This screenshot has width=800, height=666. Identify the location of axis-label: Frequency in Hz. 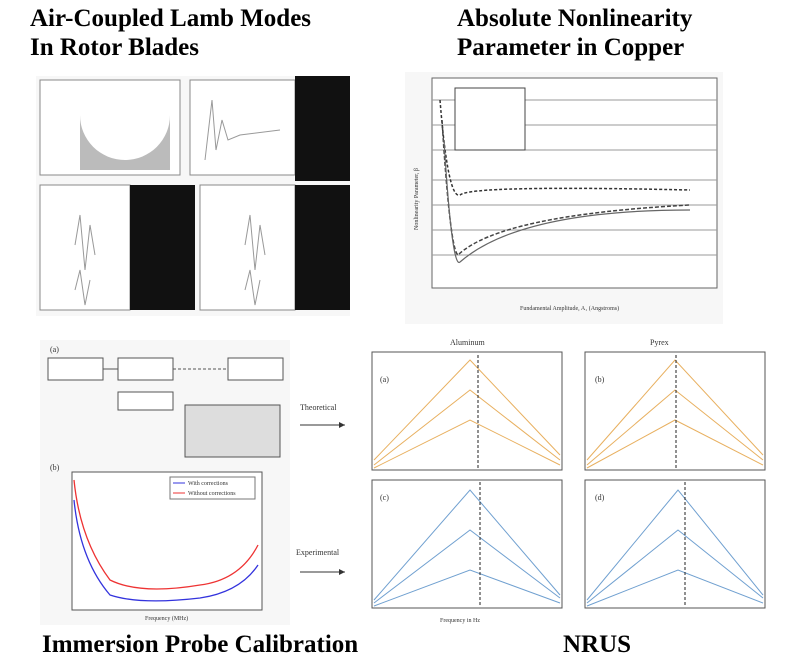
(460, 621).